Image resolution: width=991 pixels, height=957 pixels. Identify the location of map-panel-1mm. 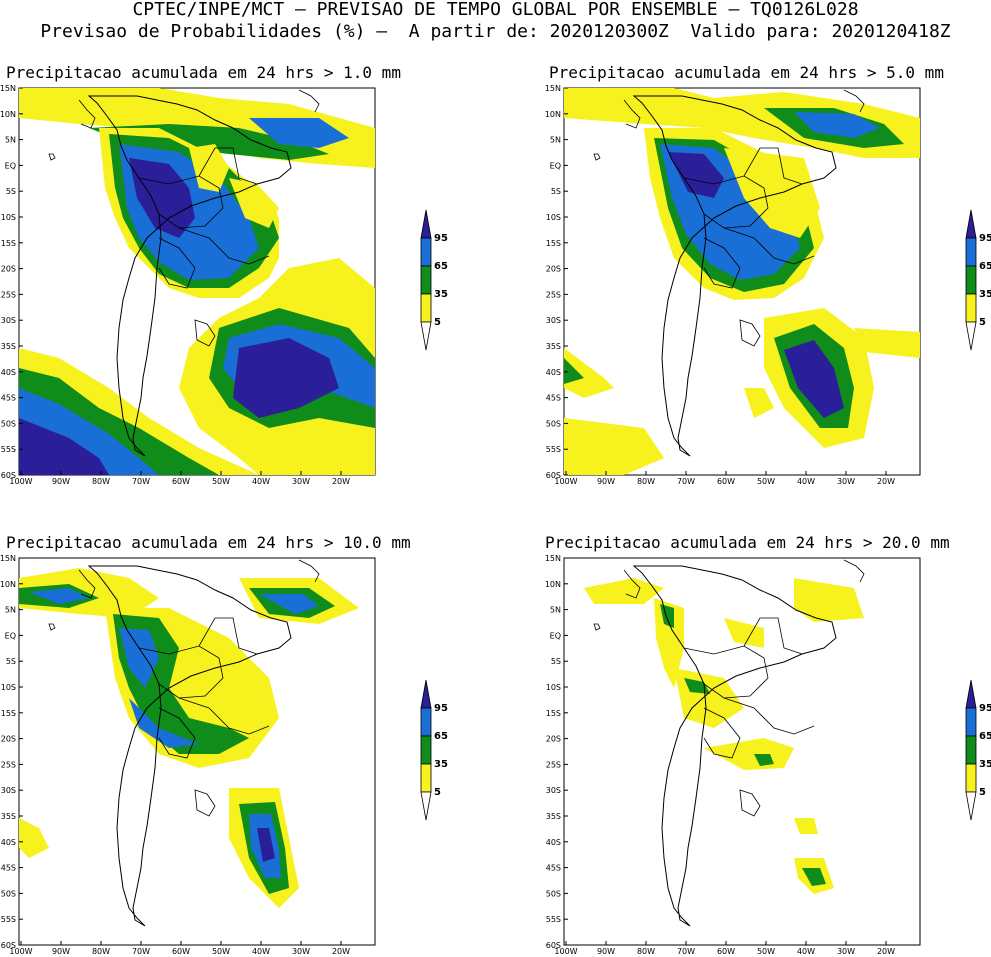
(197, 281).